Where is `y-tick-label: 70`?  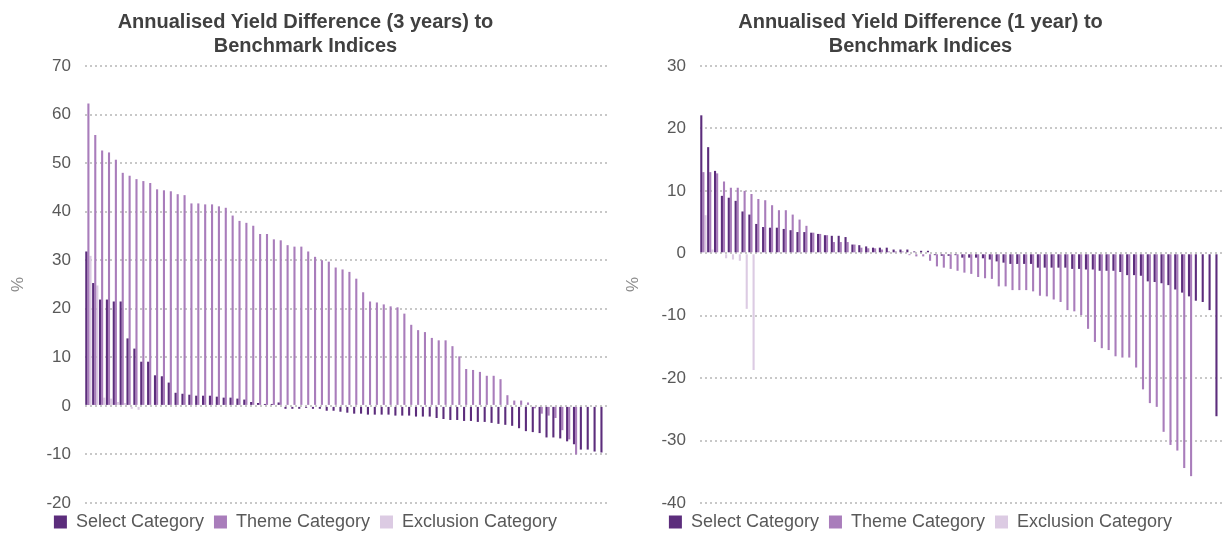 y-tick-label: 70 is located at coordinates (61, 65).